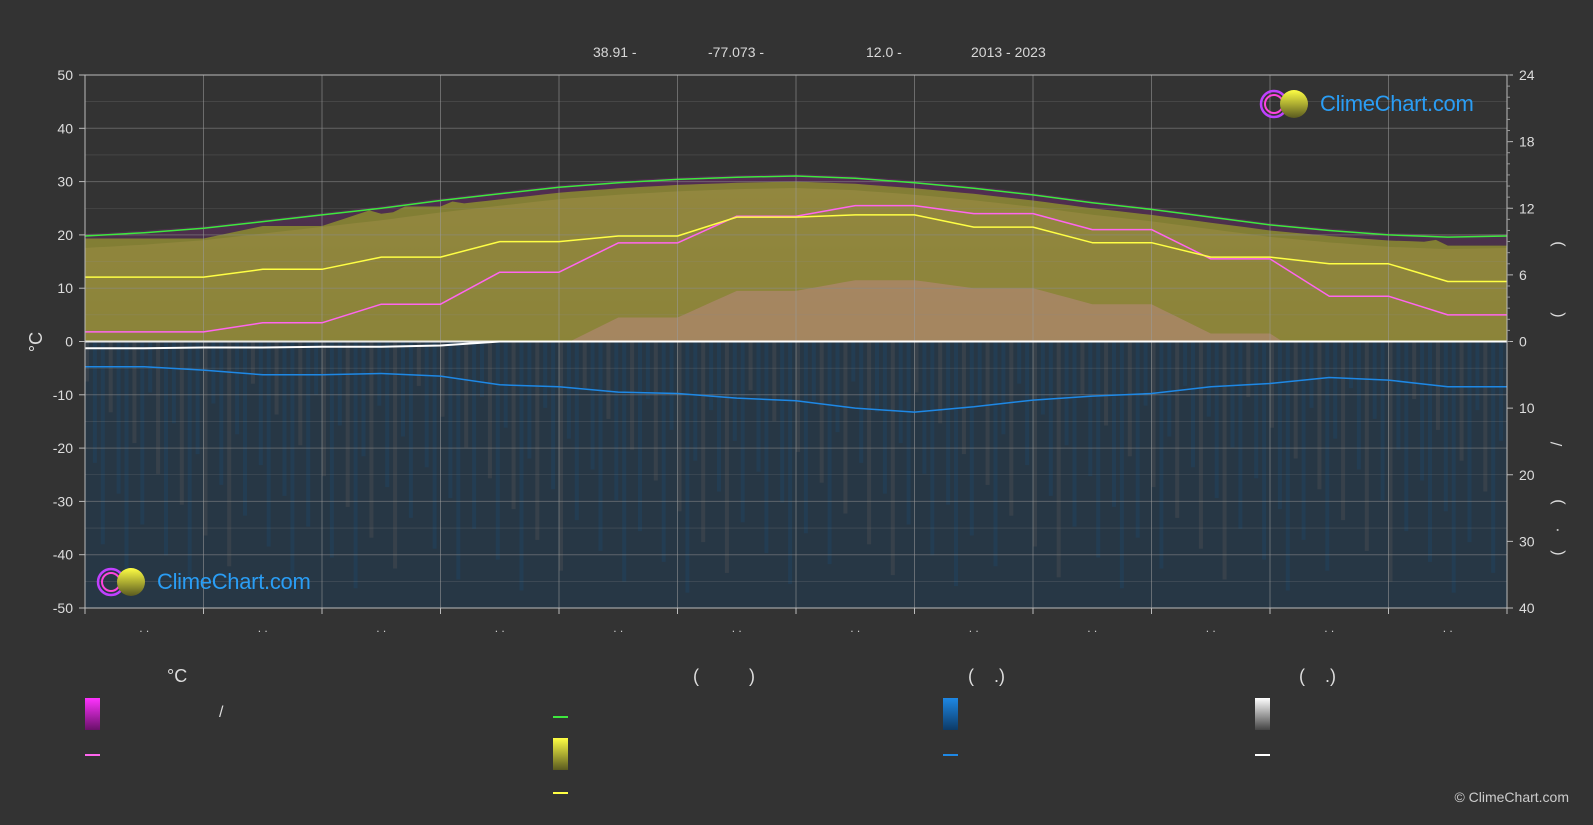 Image resolution: width=1593 pixels, height=825 pixels. Describe the element at coordinates (1557, 243) in the screenshot. I see `right-axis-glyph: )` at that location.